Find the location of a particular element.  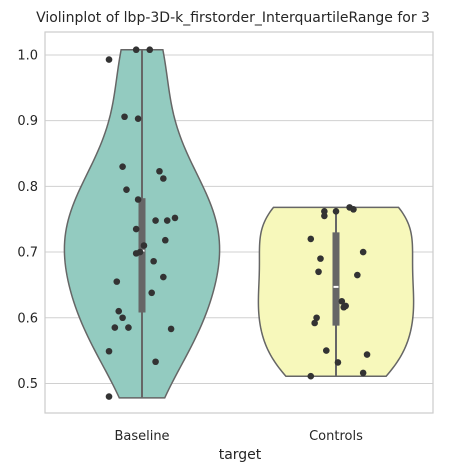

y-tick-label: 0.9 is located at coordinates (27, 121).